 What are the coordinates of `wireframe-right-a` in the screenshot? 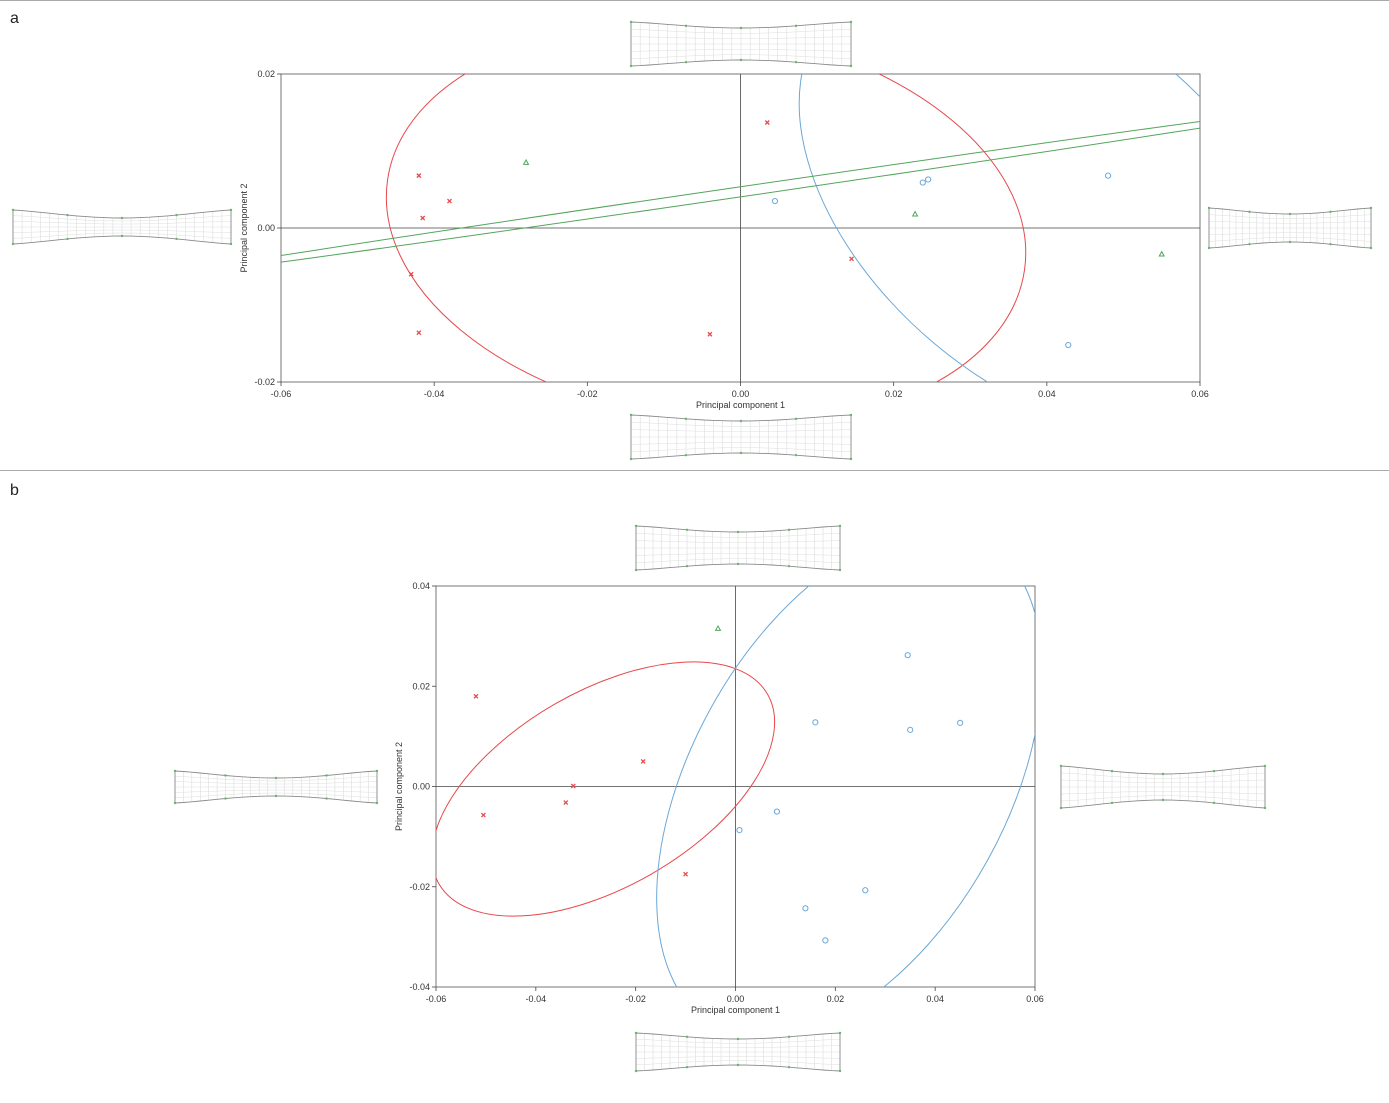 It's located at (1290, 228).